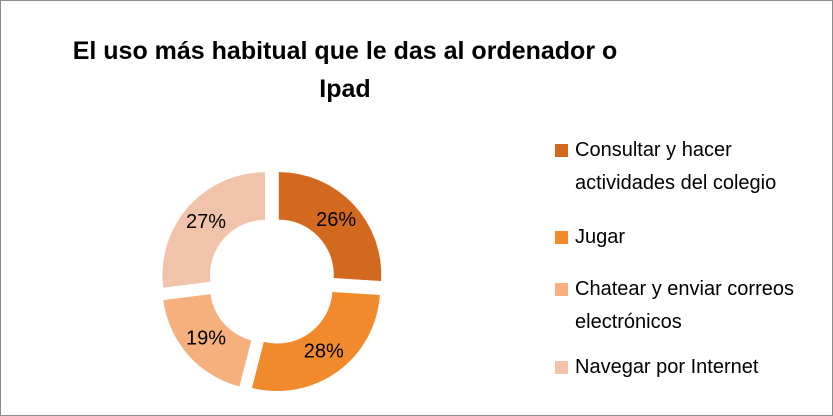  I want to click on legend-item: Jugar, so click(685, 237).